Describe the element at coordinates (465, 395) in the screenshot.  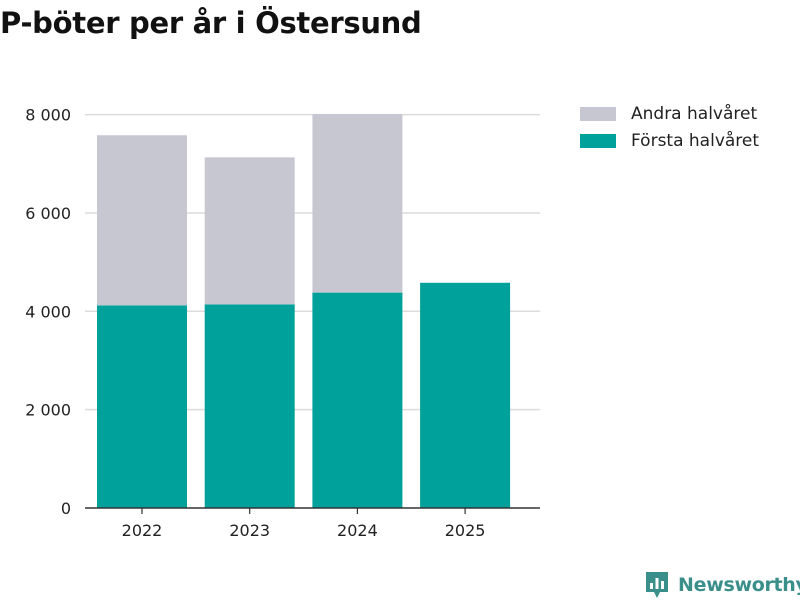
I see `bar-2025-forsta-halvaret` at that location.